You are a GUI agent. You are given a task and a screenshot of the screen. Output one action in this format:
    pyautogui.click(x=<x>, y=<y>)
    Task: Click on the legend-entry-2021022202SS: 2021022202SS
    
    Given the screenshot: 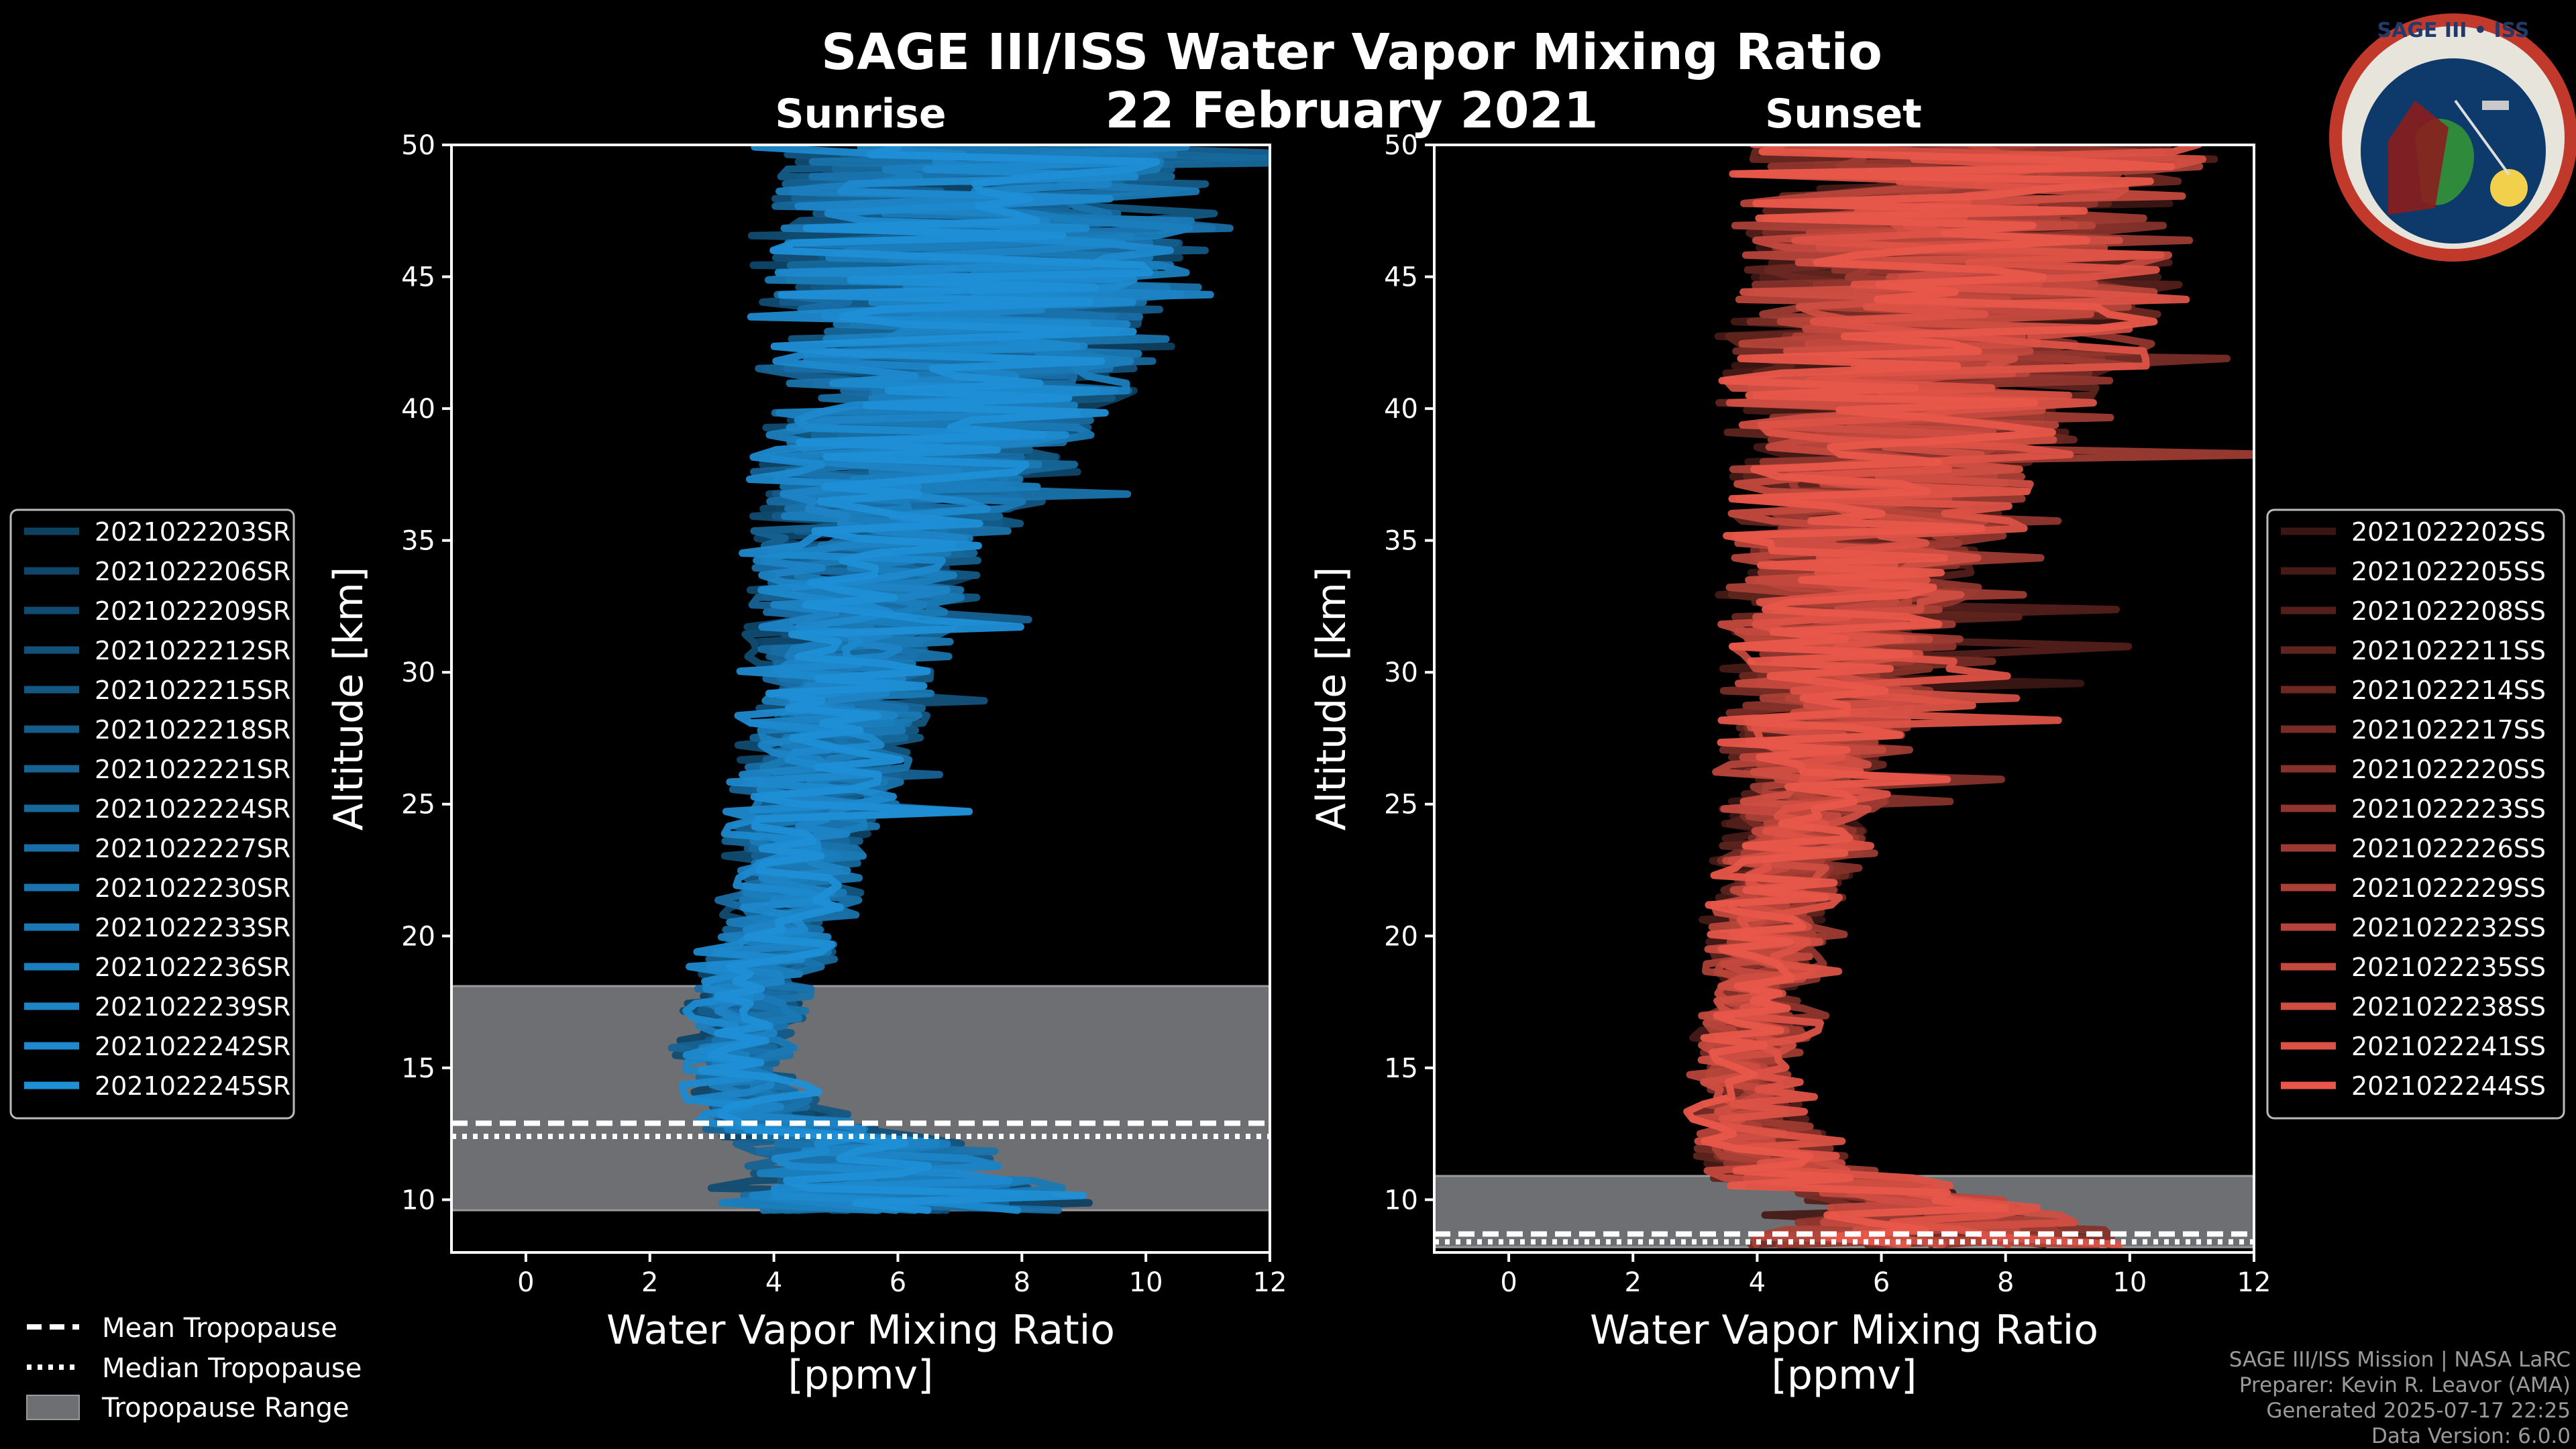 What is the action you would take?
    pyautogui.click(x=2448, y=532)
    